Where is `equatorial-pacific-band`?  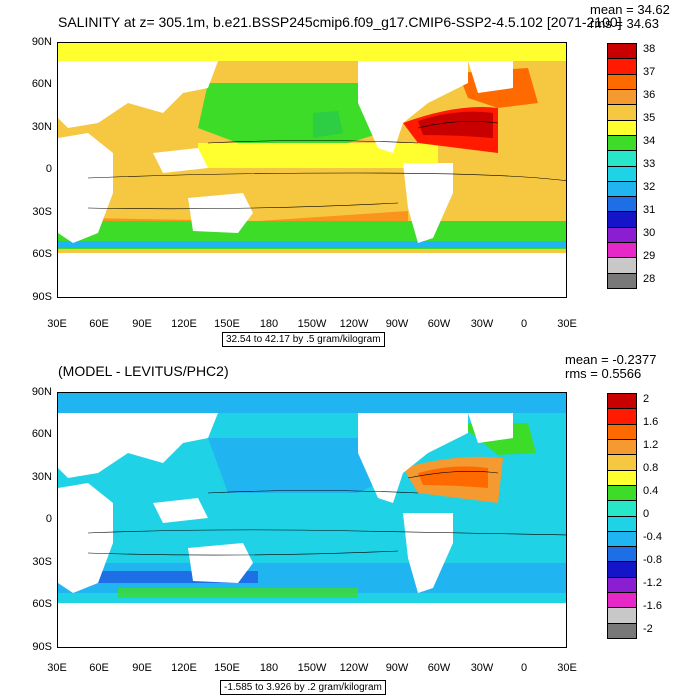
equatorial-pacific-band is located at coordinates (318, 155).